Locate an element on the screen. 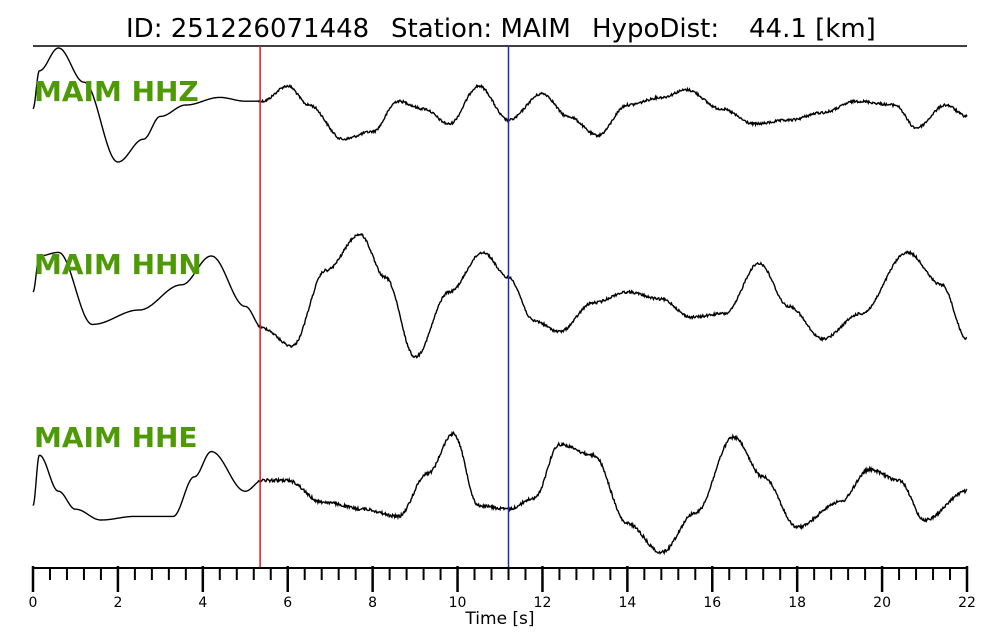  x-tick-label: 12 is located at coordinates (543, 603).